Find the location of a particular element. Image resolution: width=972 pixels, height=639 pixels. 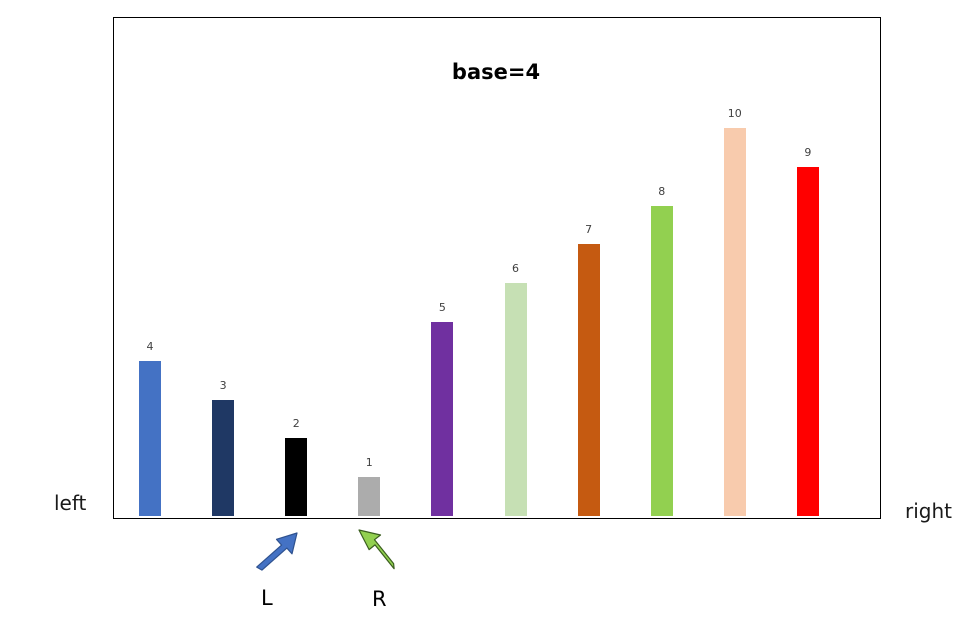

left-end-label: left is located at coordinates (70, 503).